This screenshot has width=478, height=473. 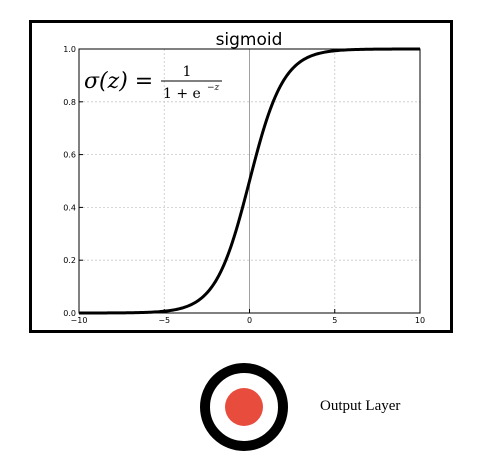 I want to click on x-tick-label: 5, so click(x=334, y=320).